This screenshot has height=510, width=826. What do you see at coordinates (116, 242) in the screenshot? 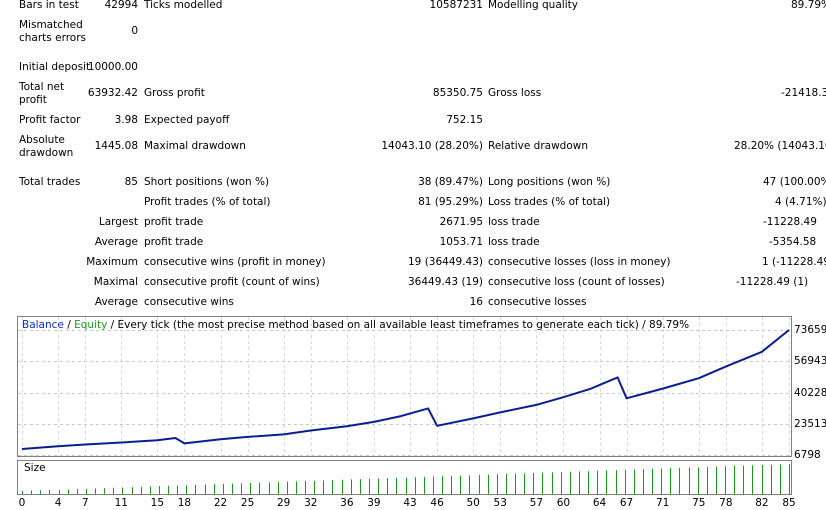
I see `average-label: Average` at bounding box center [116, 242].